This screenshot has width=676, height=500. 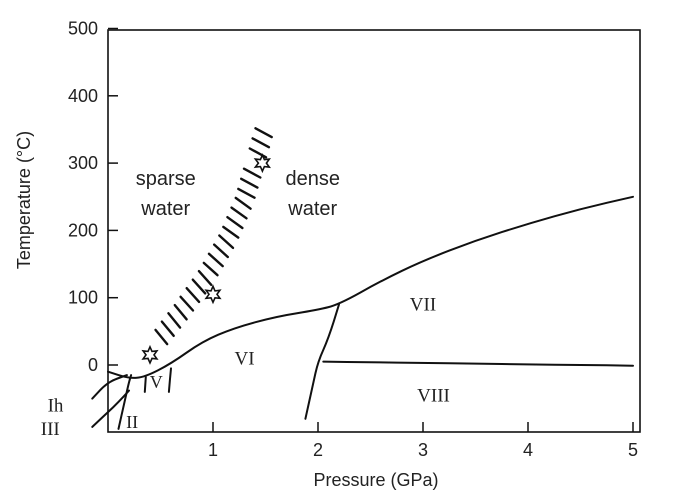 I want to click on x-axis-ticks: 1 2 3 4 5, so click(x=423, y=441).